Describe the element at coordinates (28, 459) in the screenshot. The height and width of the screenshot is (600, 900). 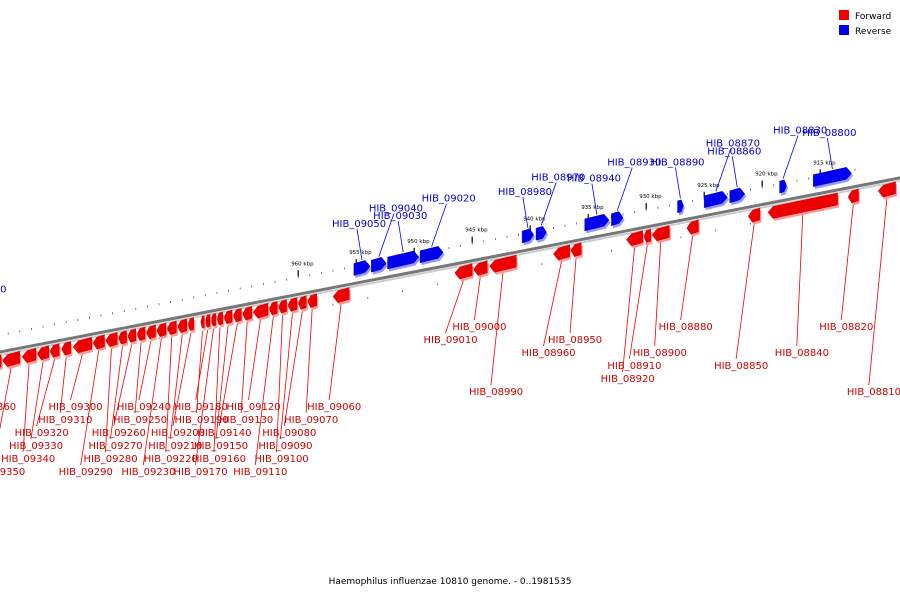
I see `gene-label: HIB_09340` at that location.